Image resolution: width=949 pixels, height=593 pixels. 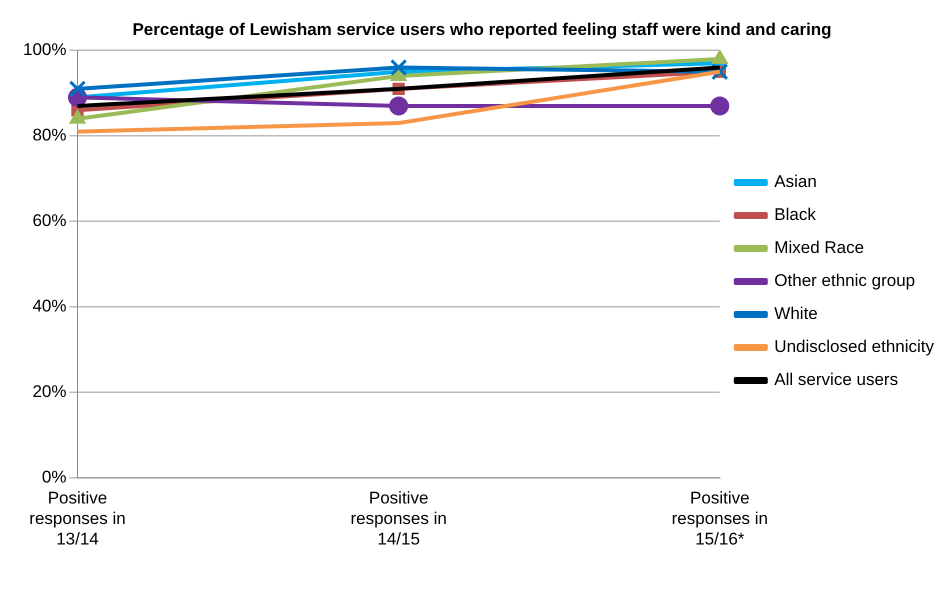 What do you see at coordinates (795, 182) in the screenshot?
I see `legend-label: Asian` at bounding box center [795, 182].